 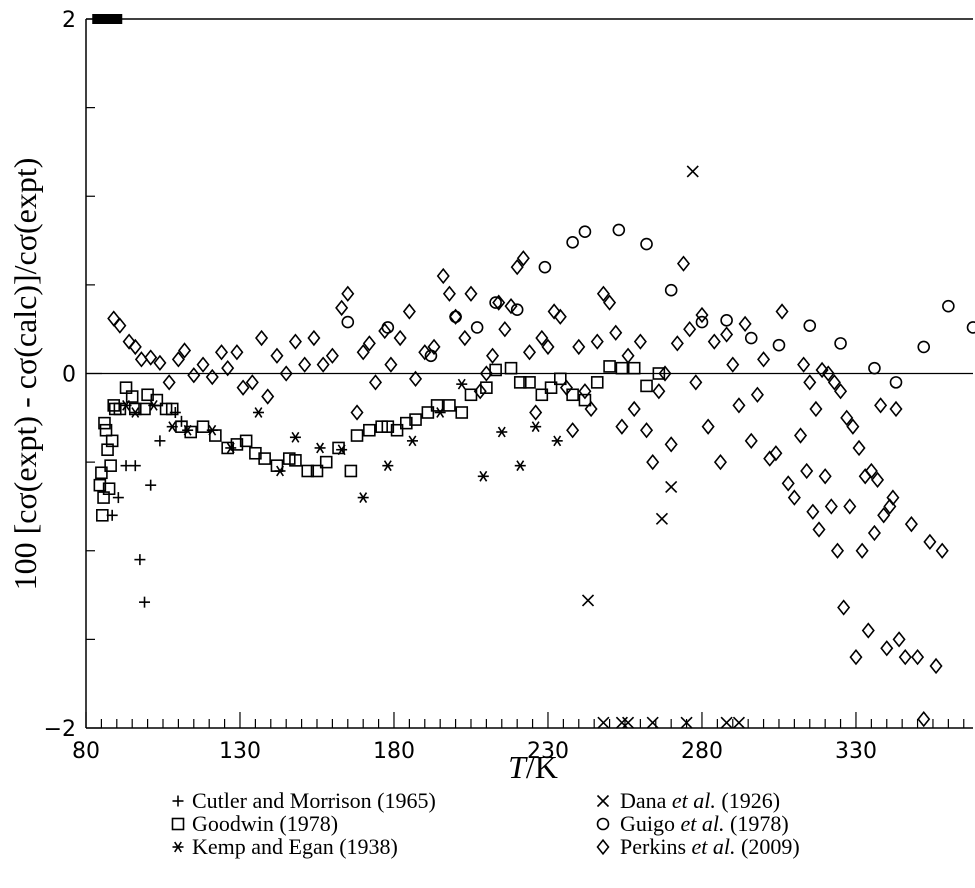 I want to click on legend-entry: Guigo et al. (1978), so click(x=693, y=823).